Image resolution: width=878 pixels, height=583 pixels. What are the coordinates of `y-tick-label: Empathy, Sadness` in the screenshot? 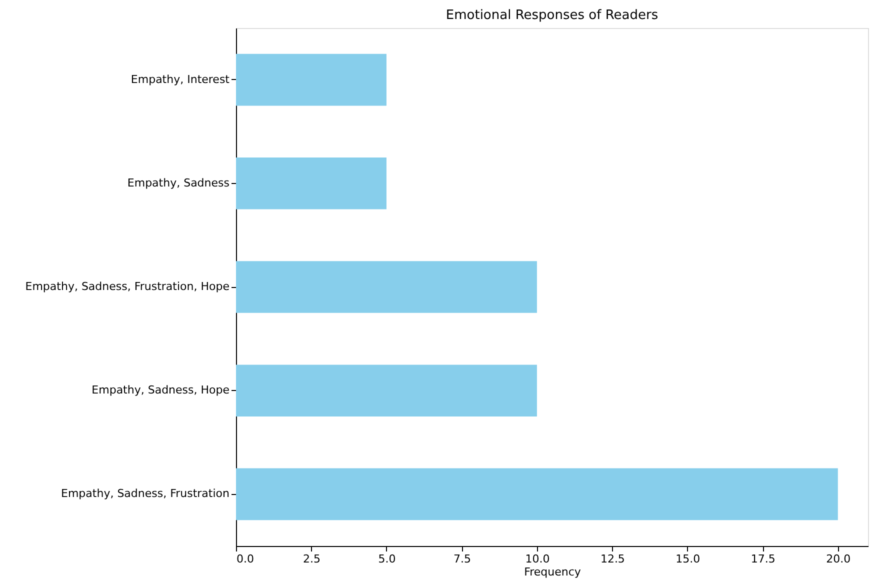 It's located at (178, 183).